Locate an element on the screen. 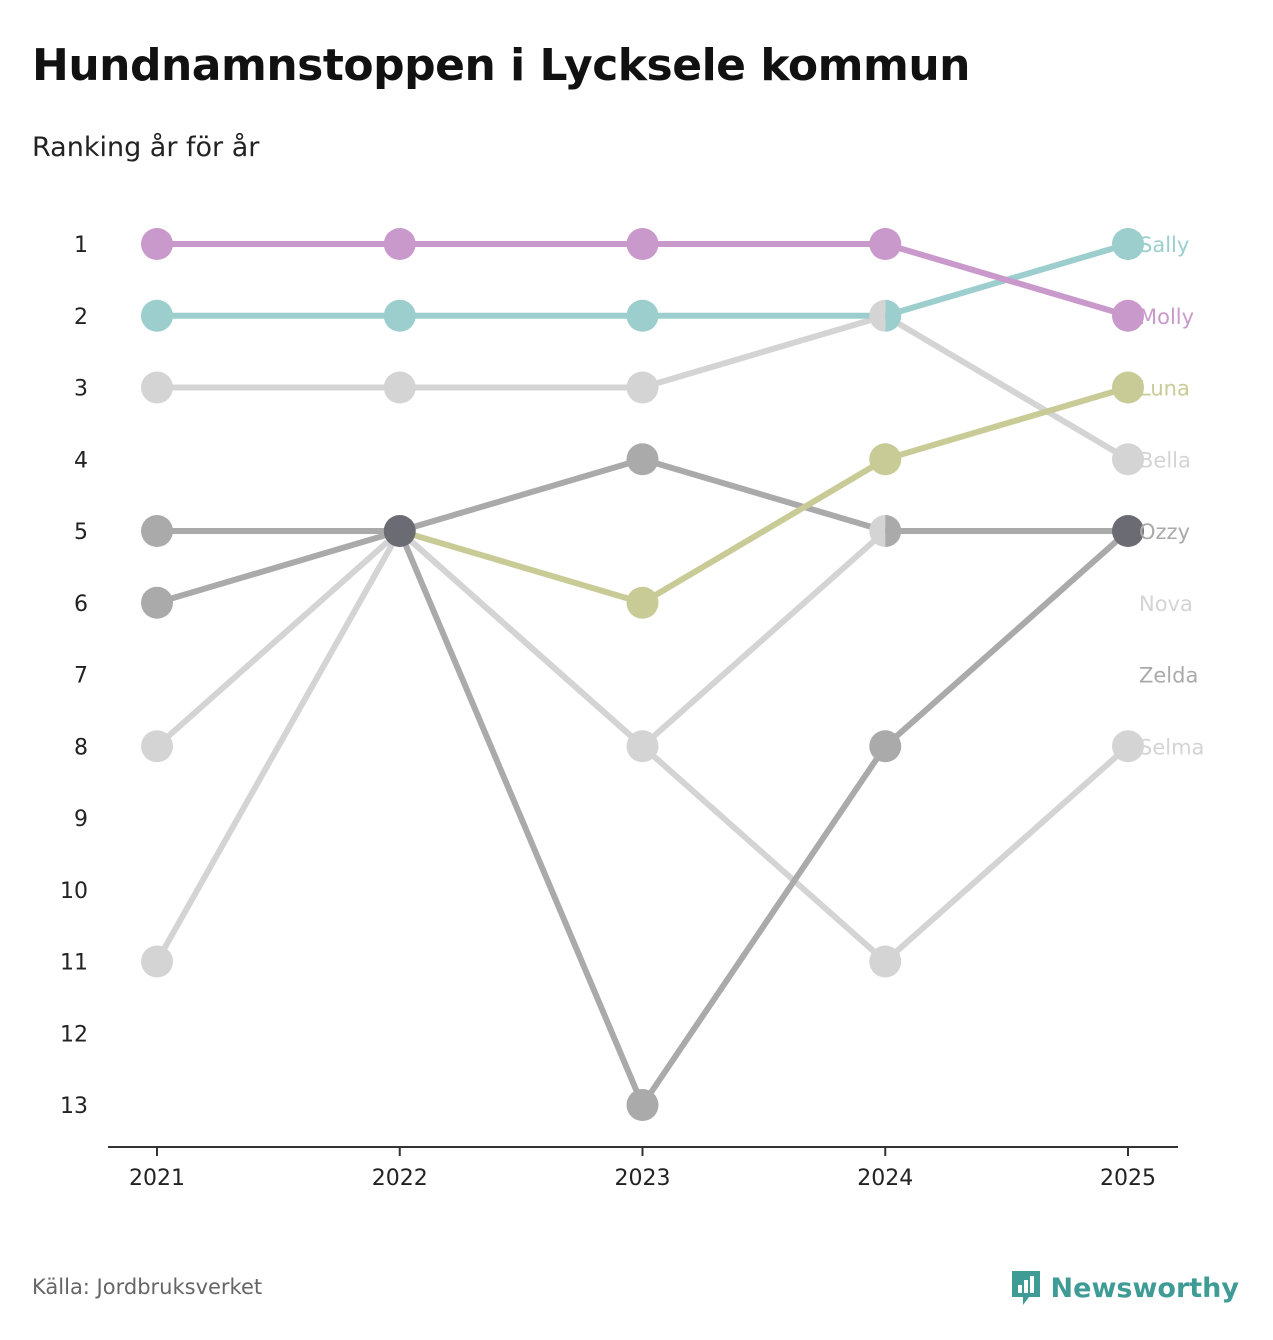  y-tick-label: 4 is located at coordinates (81, 460).